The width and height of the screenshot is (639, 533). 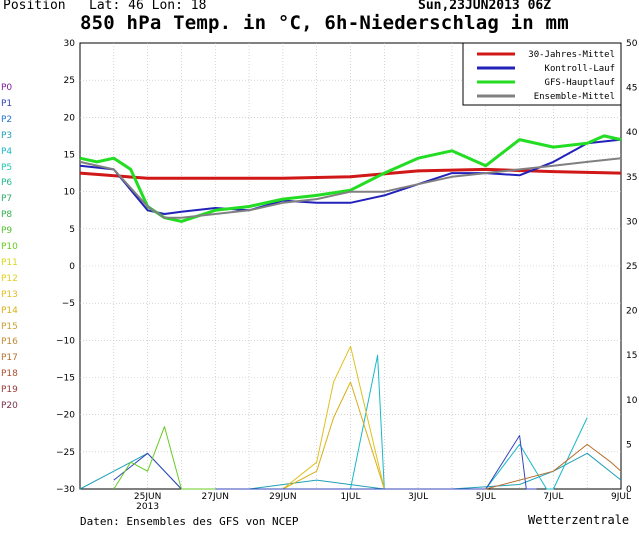 What do you see at coordinates (632, 401) in the screenshot?
I see `y-right-tick-label: 10` at bounding box center [632, 401].